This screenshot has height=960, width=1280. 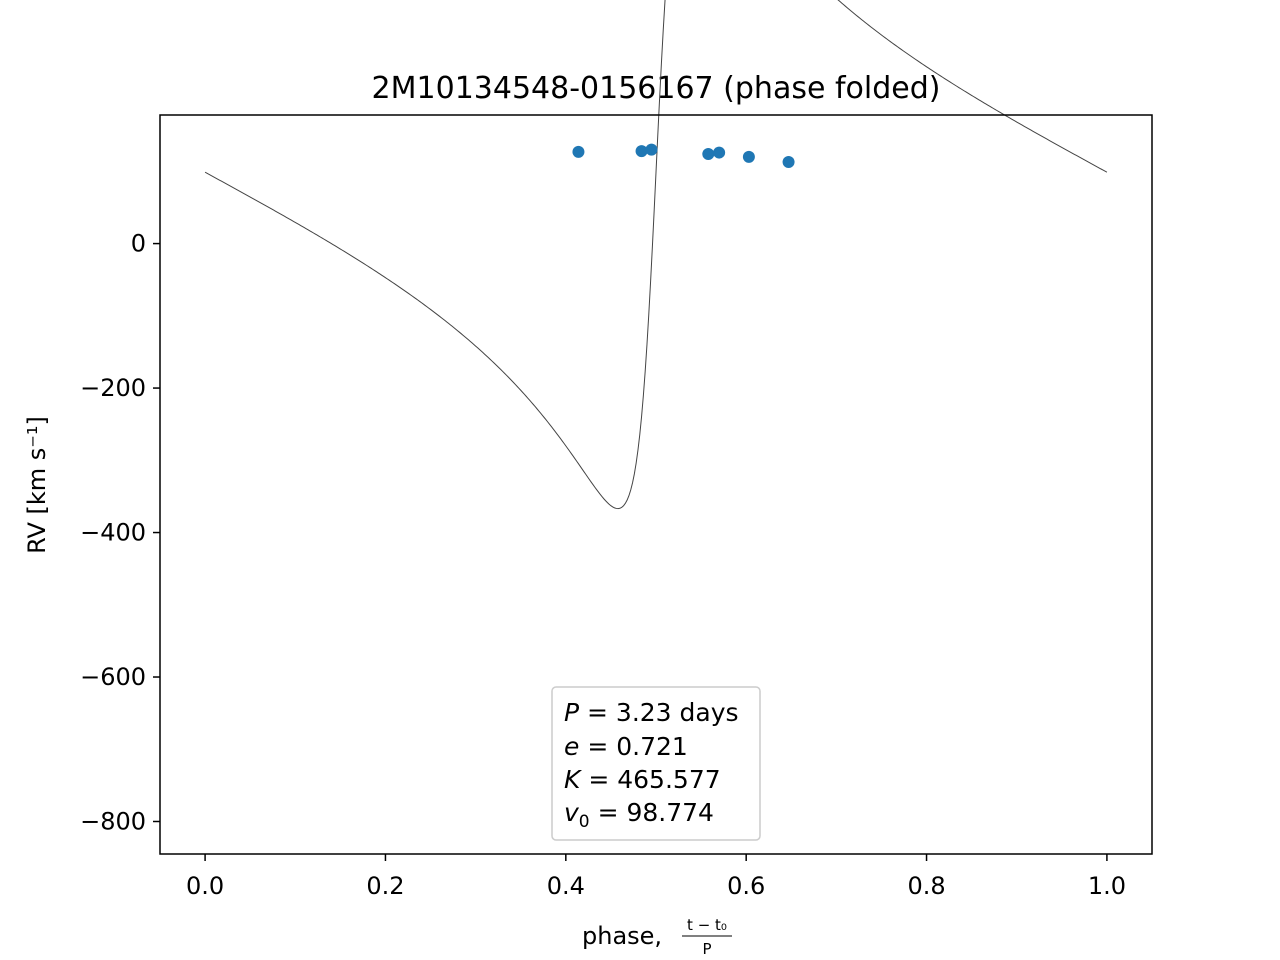 What do you see at coordinates (385, 886) in the screenshot?
I see `x-tick-label: 0.2` at bounding box center [385, 886].